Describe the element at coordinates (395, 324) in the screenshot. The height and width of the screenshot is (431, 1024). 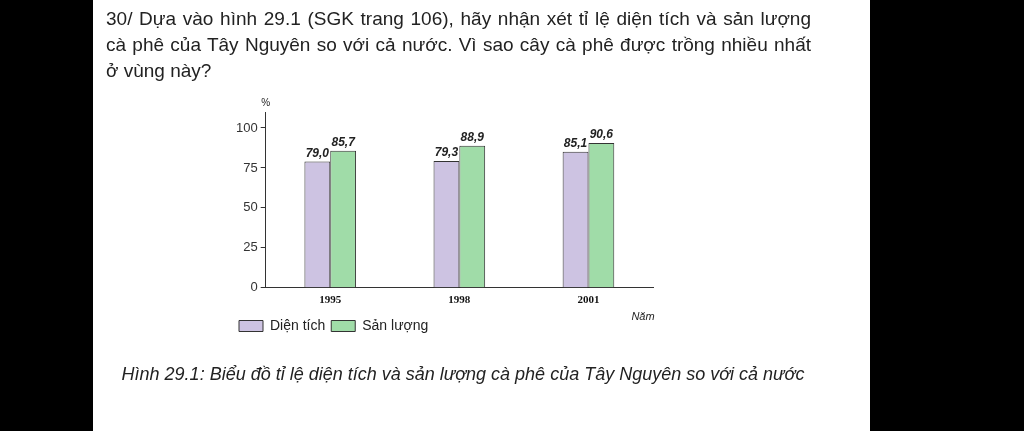
I see `legend-label: Sản lượng` at that location.